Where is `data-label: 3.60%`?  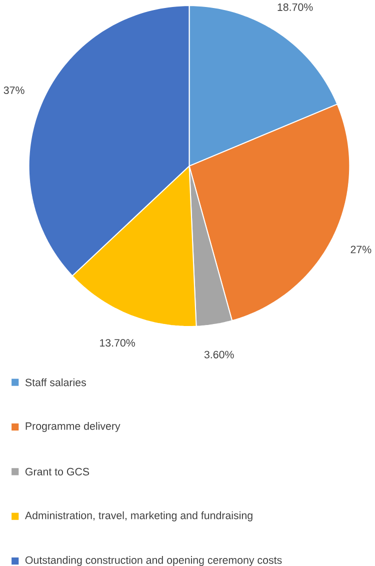
data-label: 3.60% is located at coordinates (219, 354).